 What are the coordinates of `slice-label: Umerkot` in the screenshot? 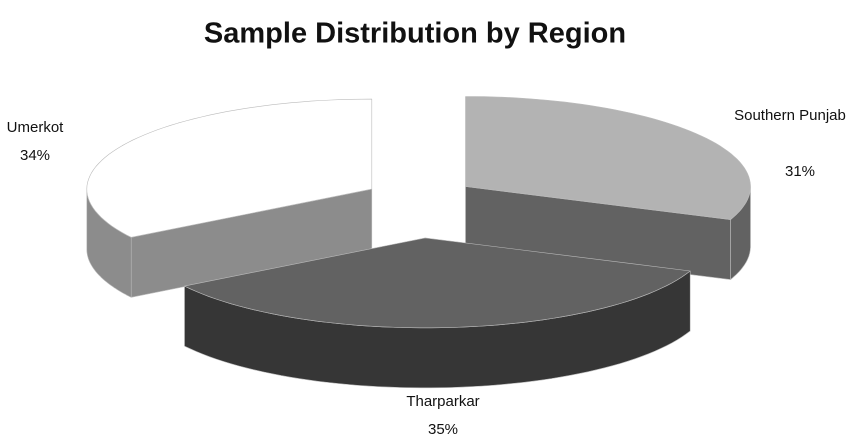 It's located at (36, 127).